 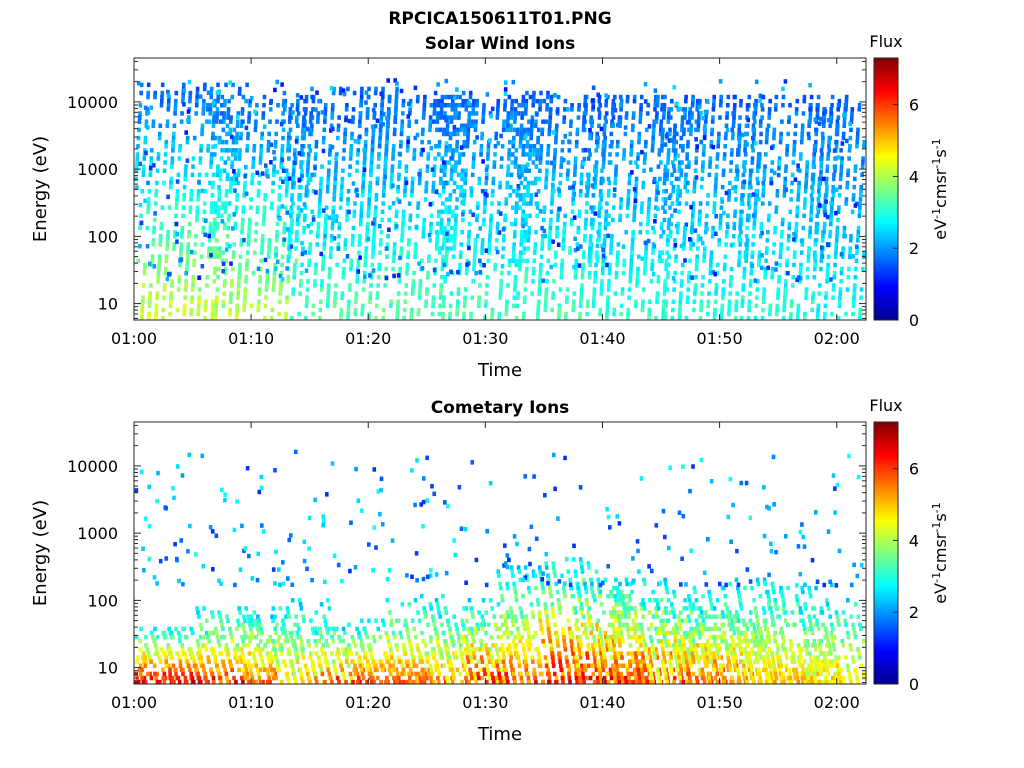 I want to click on y-tick-label: 10, so click(x=108, y=304).